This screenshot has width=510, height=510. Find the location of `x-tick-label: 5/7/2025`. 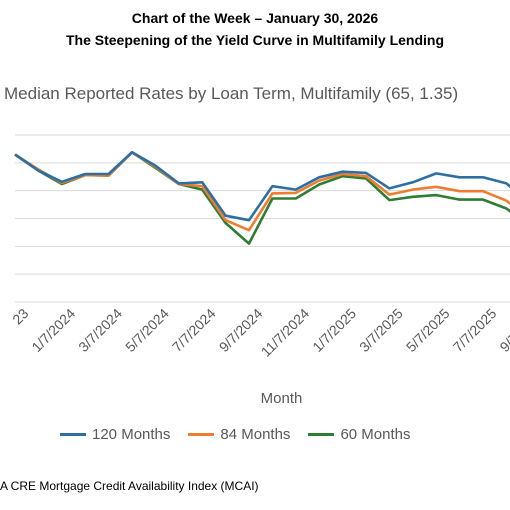

x-tick-label: 5/7/2025 is located at coordinates (428, 330).